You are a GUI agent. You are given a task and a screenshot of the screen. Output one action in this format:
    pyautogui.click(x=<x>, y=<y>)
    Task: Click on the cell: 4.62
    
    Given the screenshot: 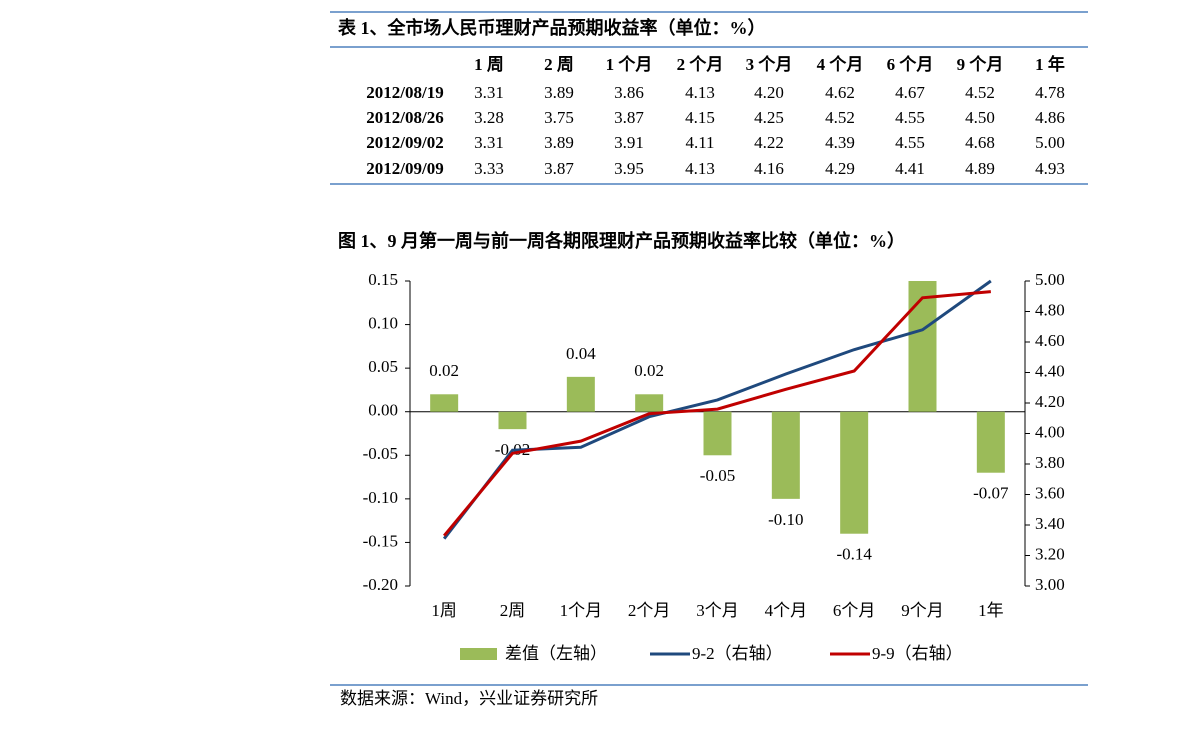 What is the action you would take?
    pyautogui.click(x=840, y=92)
    